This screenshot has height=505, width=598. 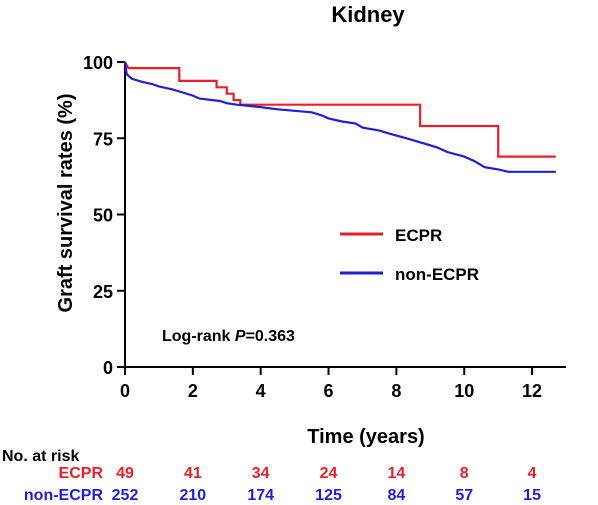 I want to click on log-rank-annotation: Log-rank P=0.363, so click(x=228, y=336).